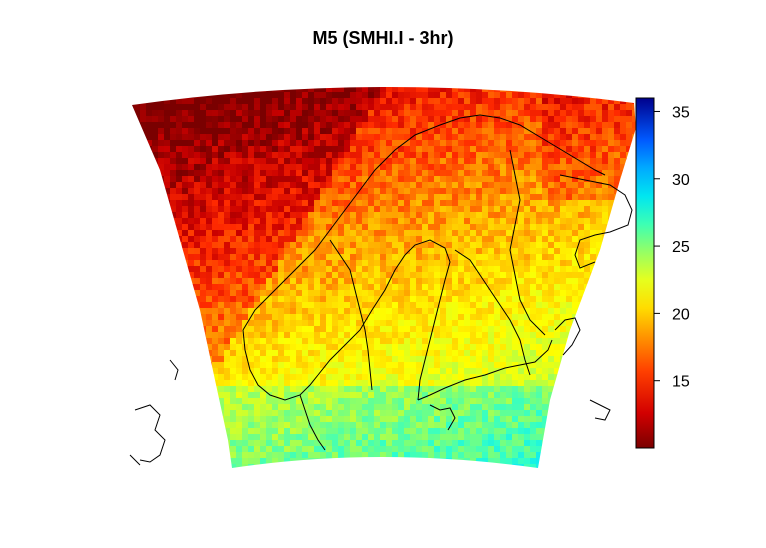  Describe the element at coordinates (681, 382) in the screenshot. I see `colorbar-tick-label: 15` at that location.